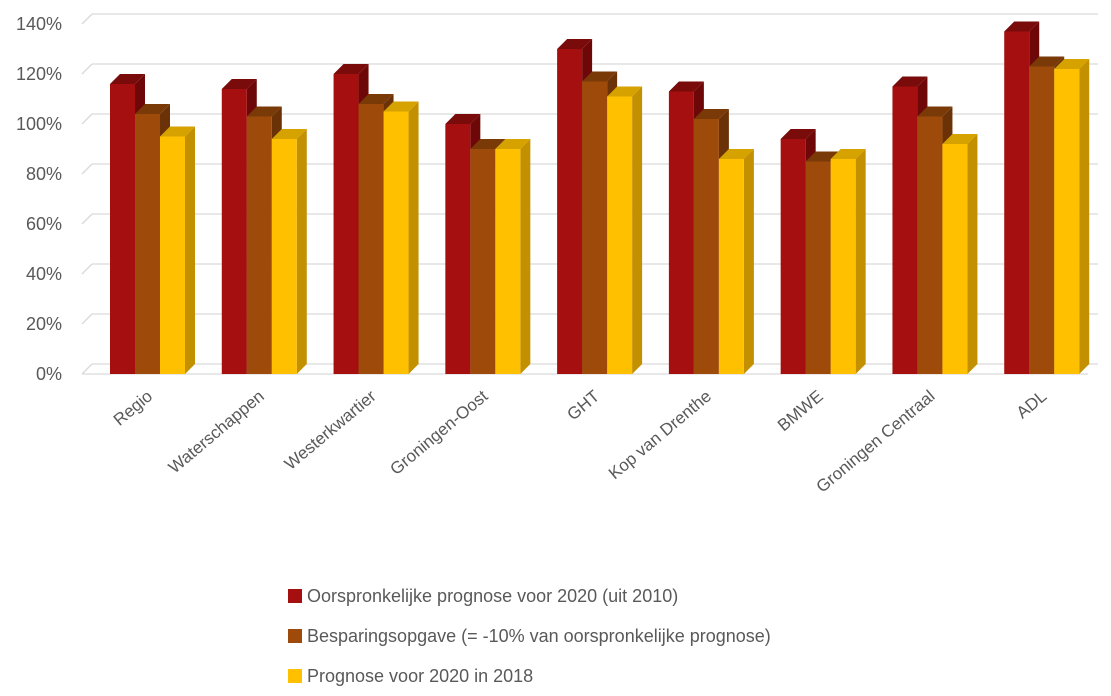 Image resolution: width=1111 pixels, height=696 pixels. What do you see at coordinates (1032, 405) in the screenshot?
I see `x-tick-label: ADL` at bounding box center [1032, 405].